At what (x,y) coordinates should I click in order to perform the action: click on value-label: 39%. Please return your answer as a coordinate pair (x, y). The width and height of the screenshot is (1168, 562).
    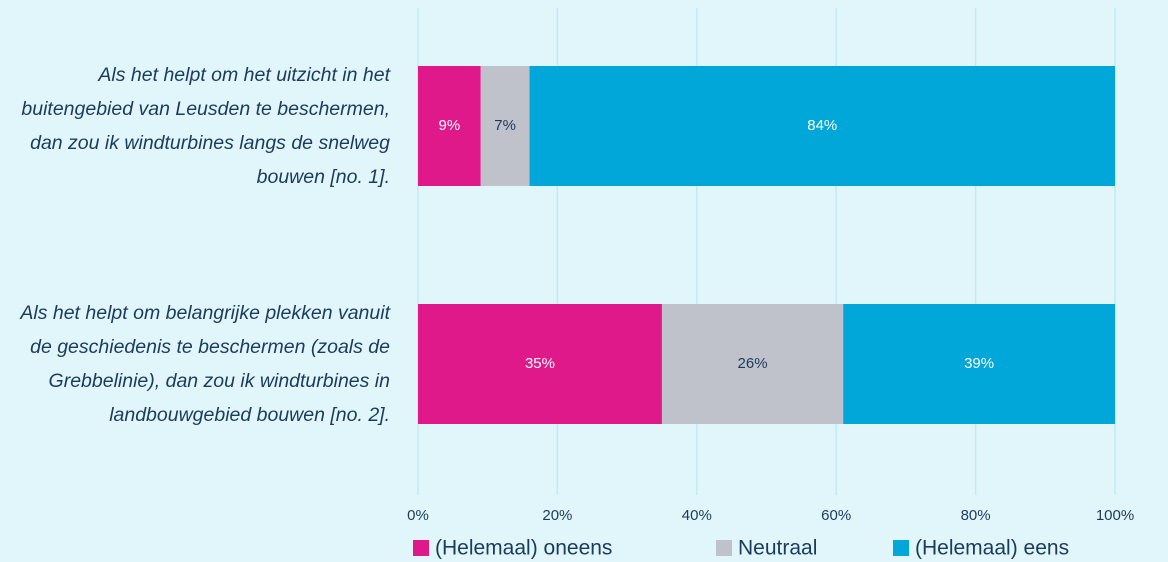
    Looking at the image, I should click on (979, 363).